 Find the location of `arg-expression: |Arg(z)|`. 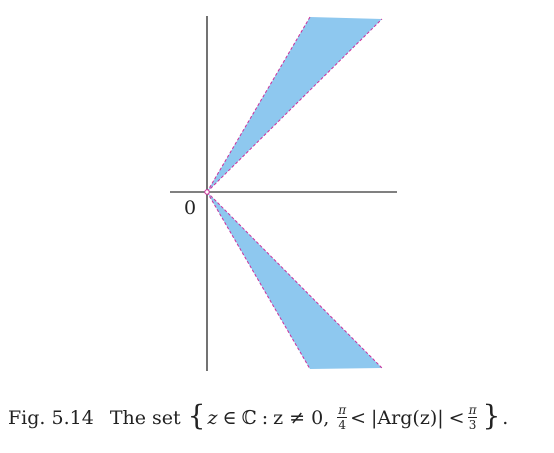

arg-expression: |Arg(z)| is located at coordinates (407, 418).